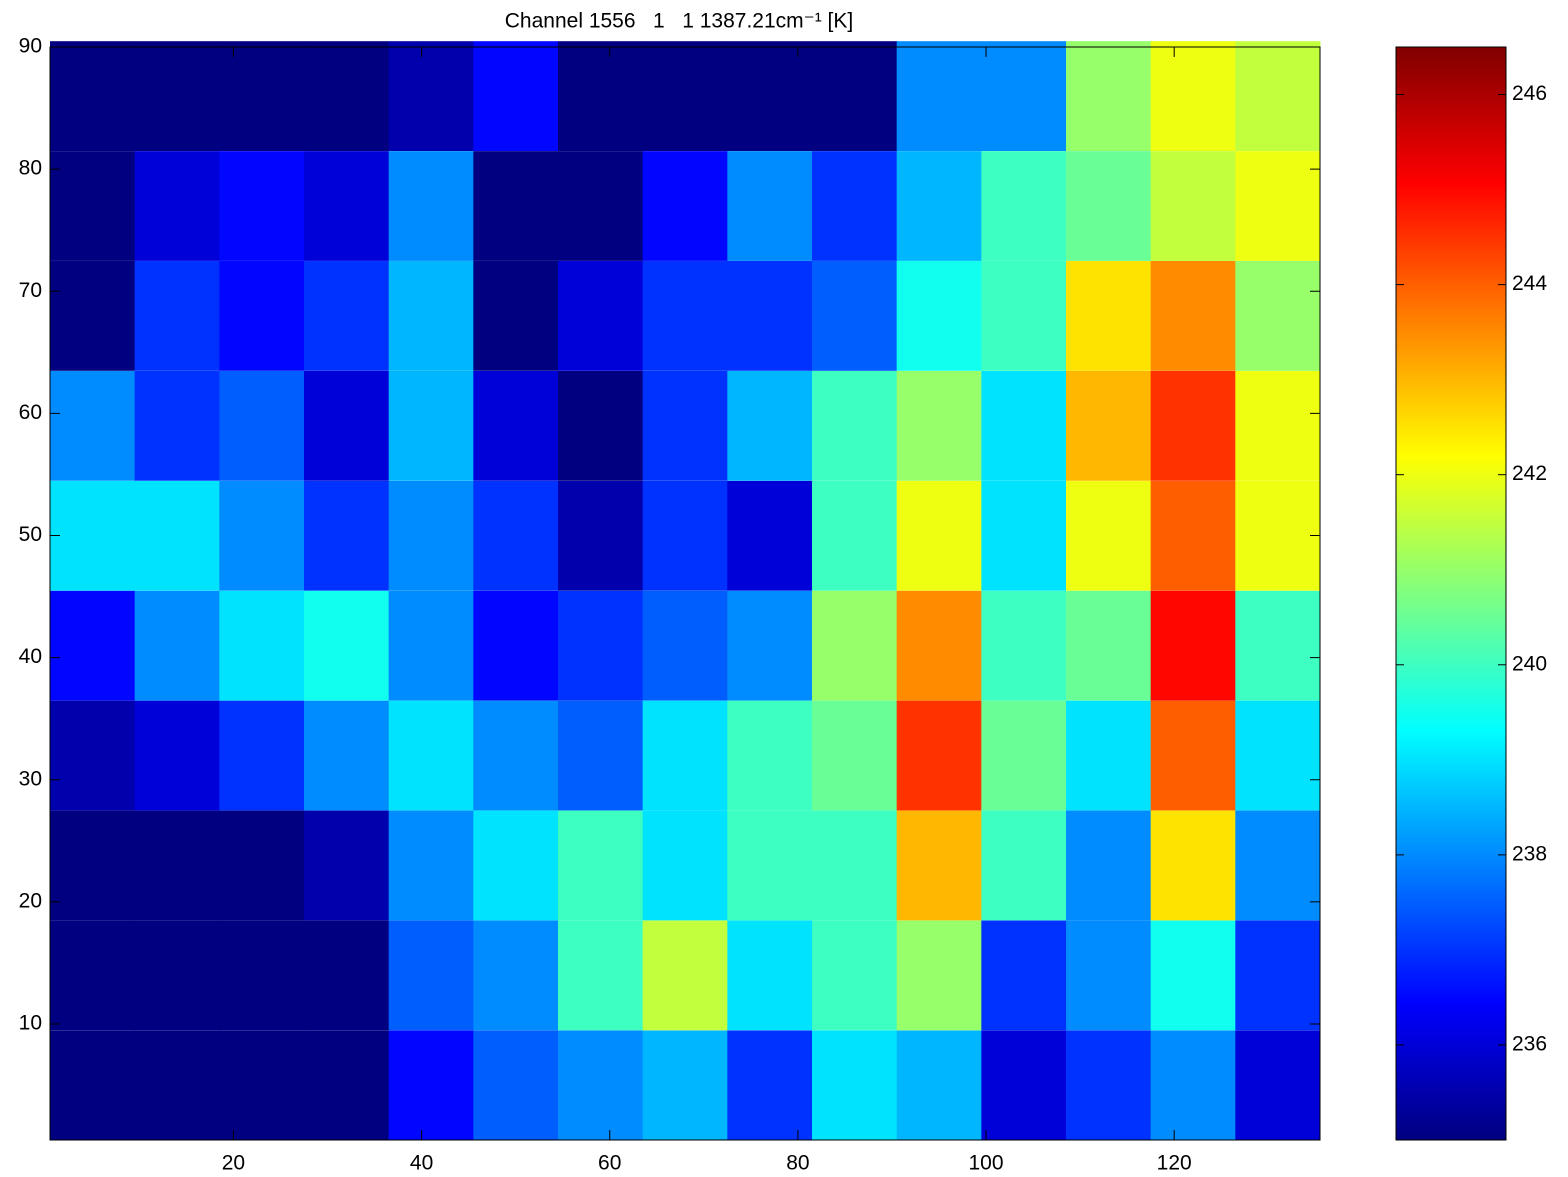 This screenshot has height=1177, width=1568. Describe the element at coordinates (1451, 593) in the screenshot. I see `colorbar` at that location.